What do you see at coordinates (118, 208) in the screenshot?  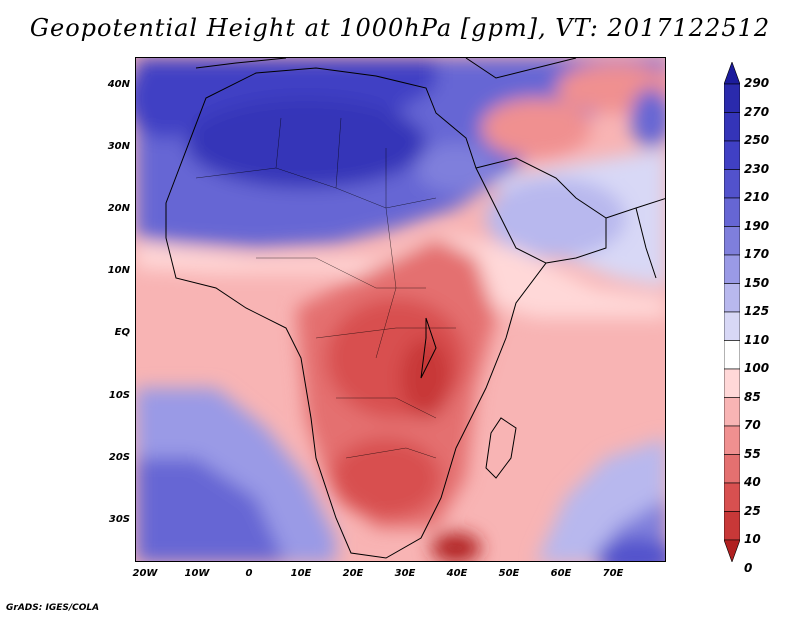 I see `lat-label-20n: 20N` at bounding box center [118, 208].